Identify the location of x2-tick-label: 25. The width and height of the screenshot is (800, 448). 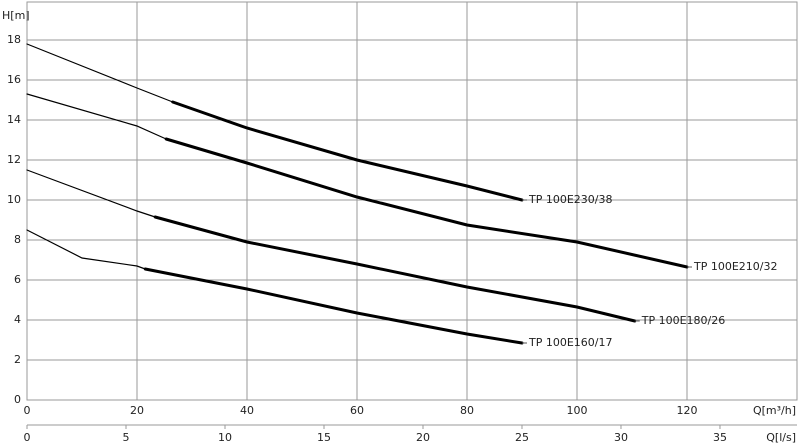
(522, 437).